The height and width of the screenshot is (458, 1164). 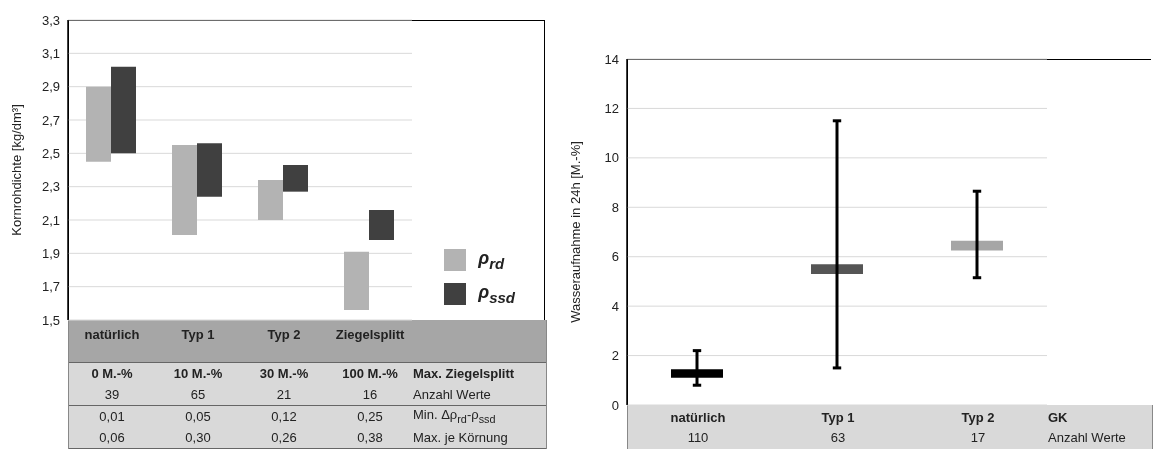 What do you see at coordinates (50, 287) in the screenshot?
I see `y-tick-label: 1,7` at bounding box center [50, 287].